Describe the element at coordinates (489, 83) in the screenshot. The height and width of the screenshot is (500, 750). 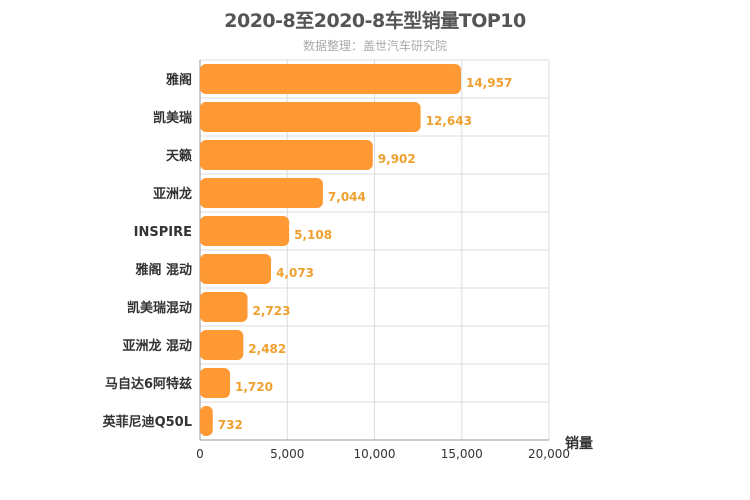
I see `value-label: 14,957` at that location.